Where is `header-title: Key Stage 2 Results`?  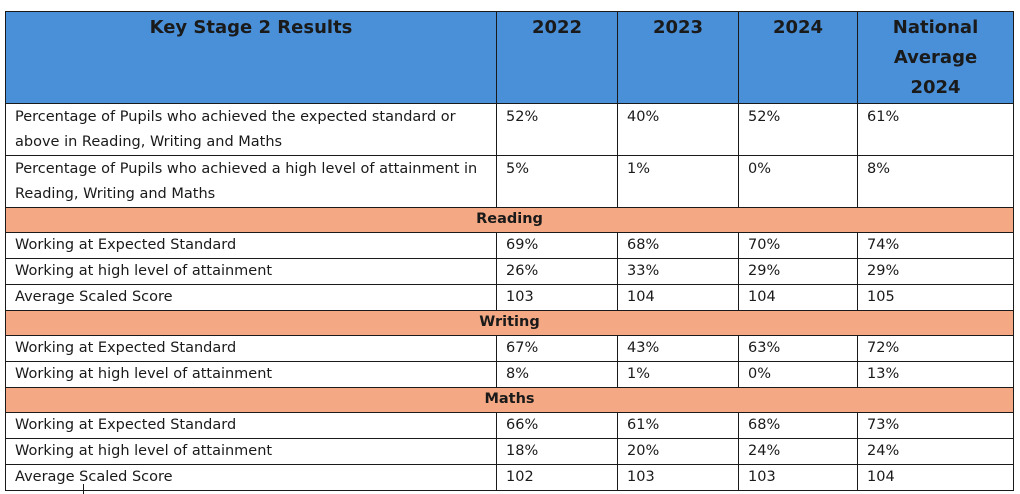 header-title: Key Stage 2 Results is located at coordinates (251, 57).